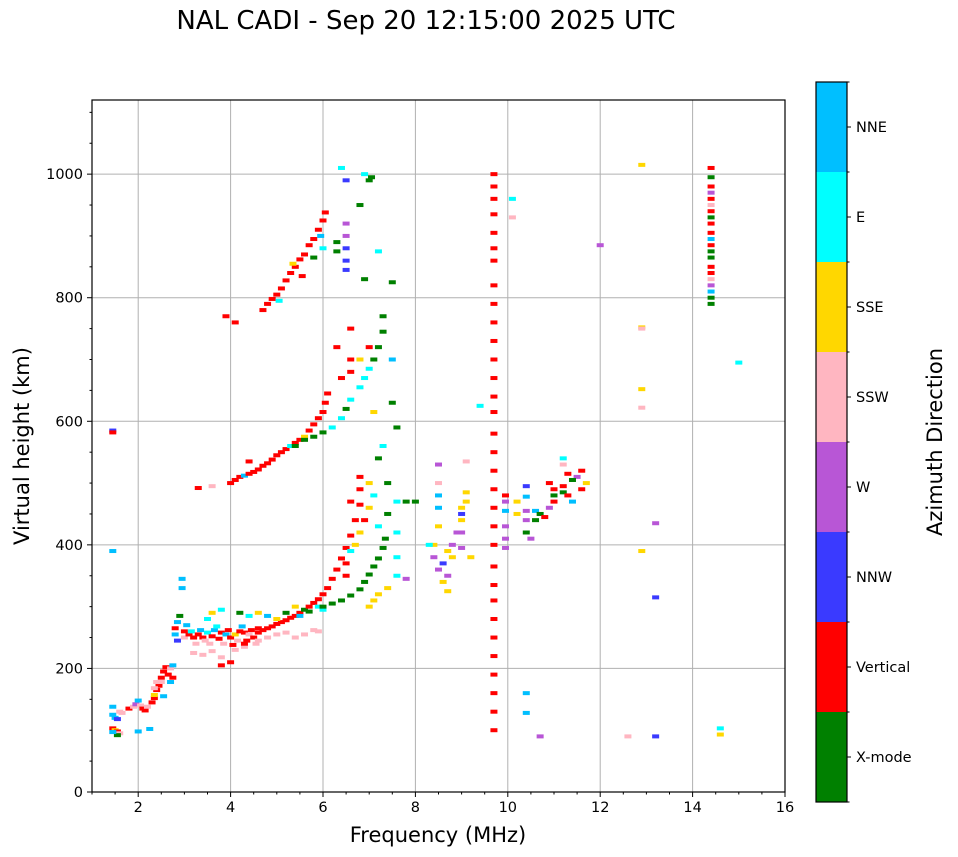 The height and width of the screenshot is (857, 958). I want to click on y-tick-label: 1000, so click(64, 175).